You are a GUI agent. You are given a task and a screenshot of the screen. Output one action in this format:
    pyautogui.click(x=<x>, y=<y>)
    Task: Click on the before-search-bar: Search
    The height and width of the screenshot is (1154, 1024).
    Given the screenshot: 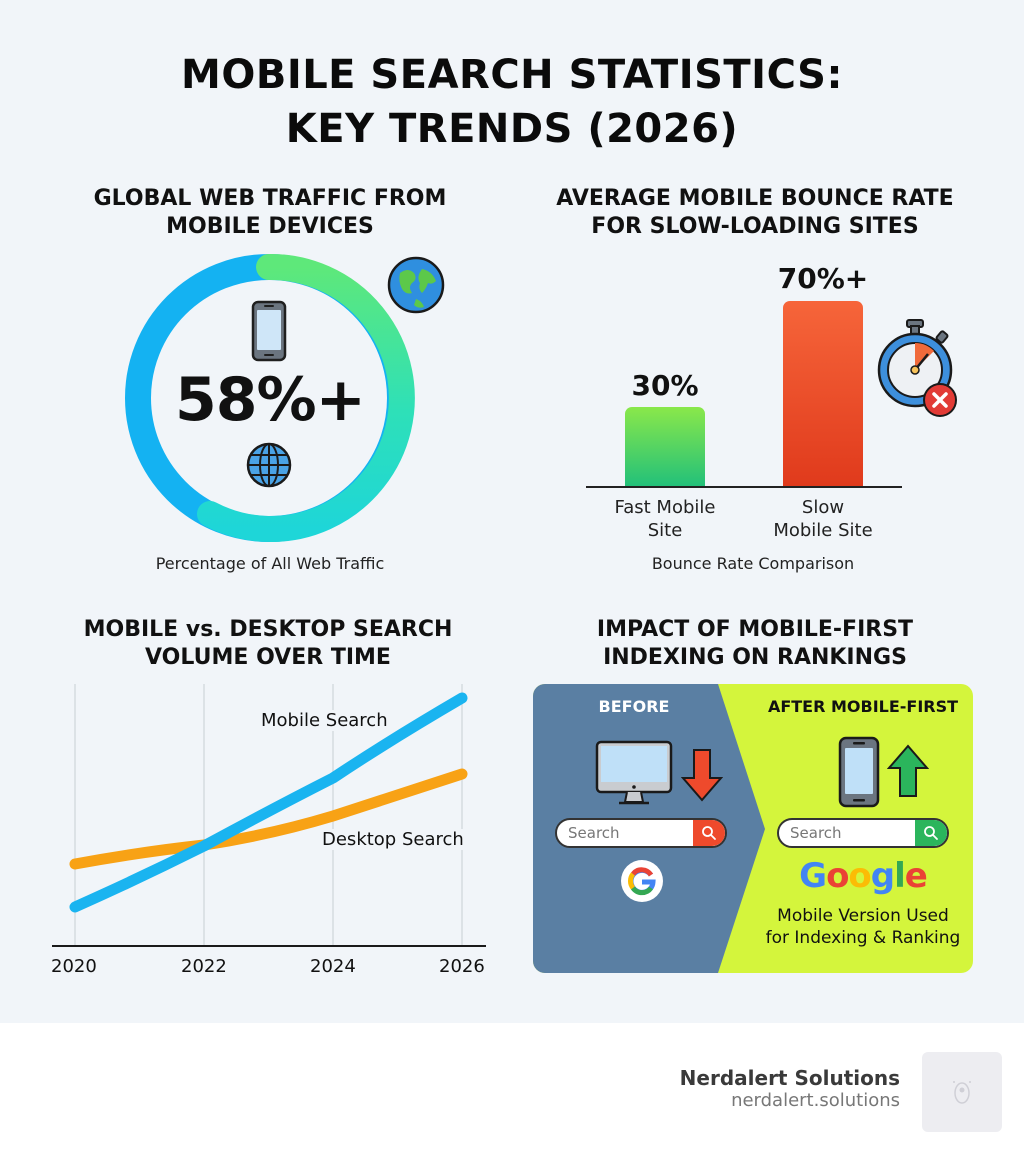 What is the action you would take?
    pyautogui.click(x=641, y=833)
    